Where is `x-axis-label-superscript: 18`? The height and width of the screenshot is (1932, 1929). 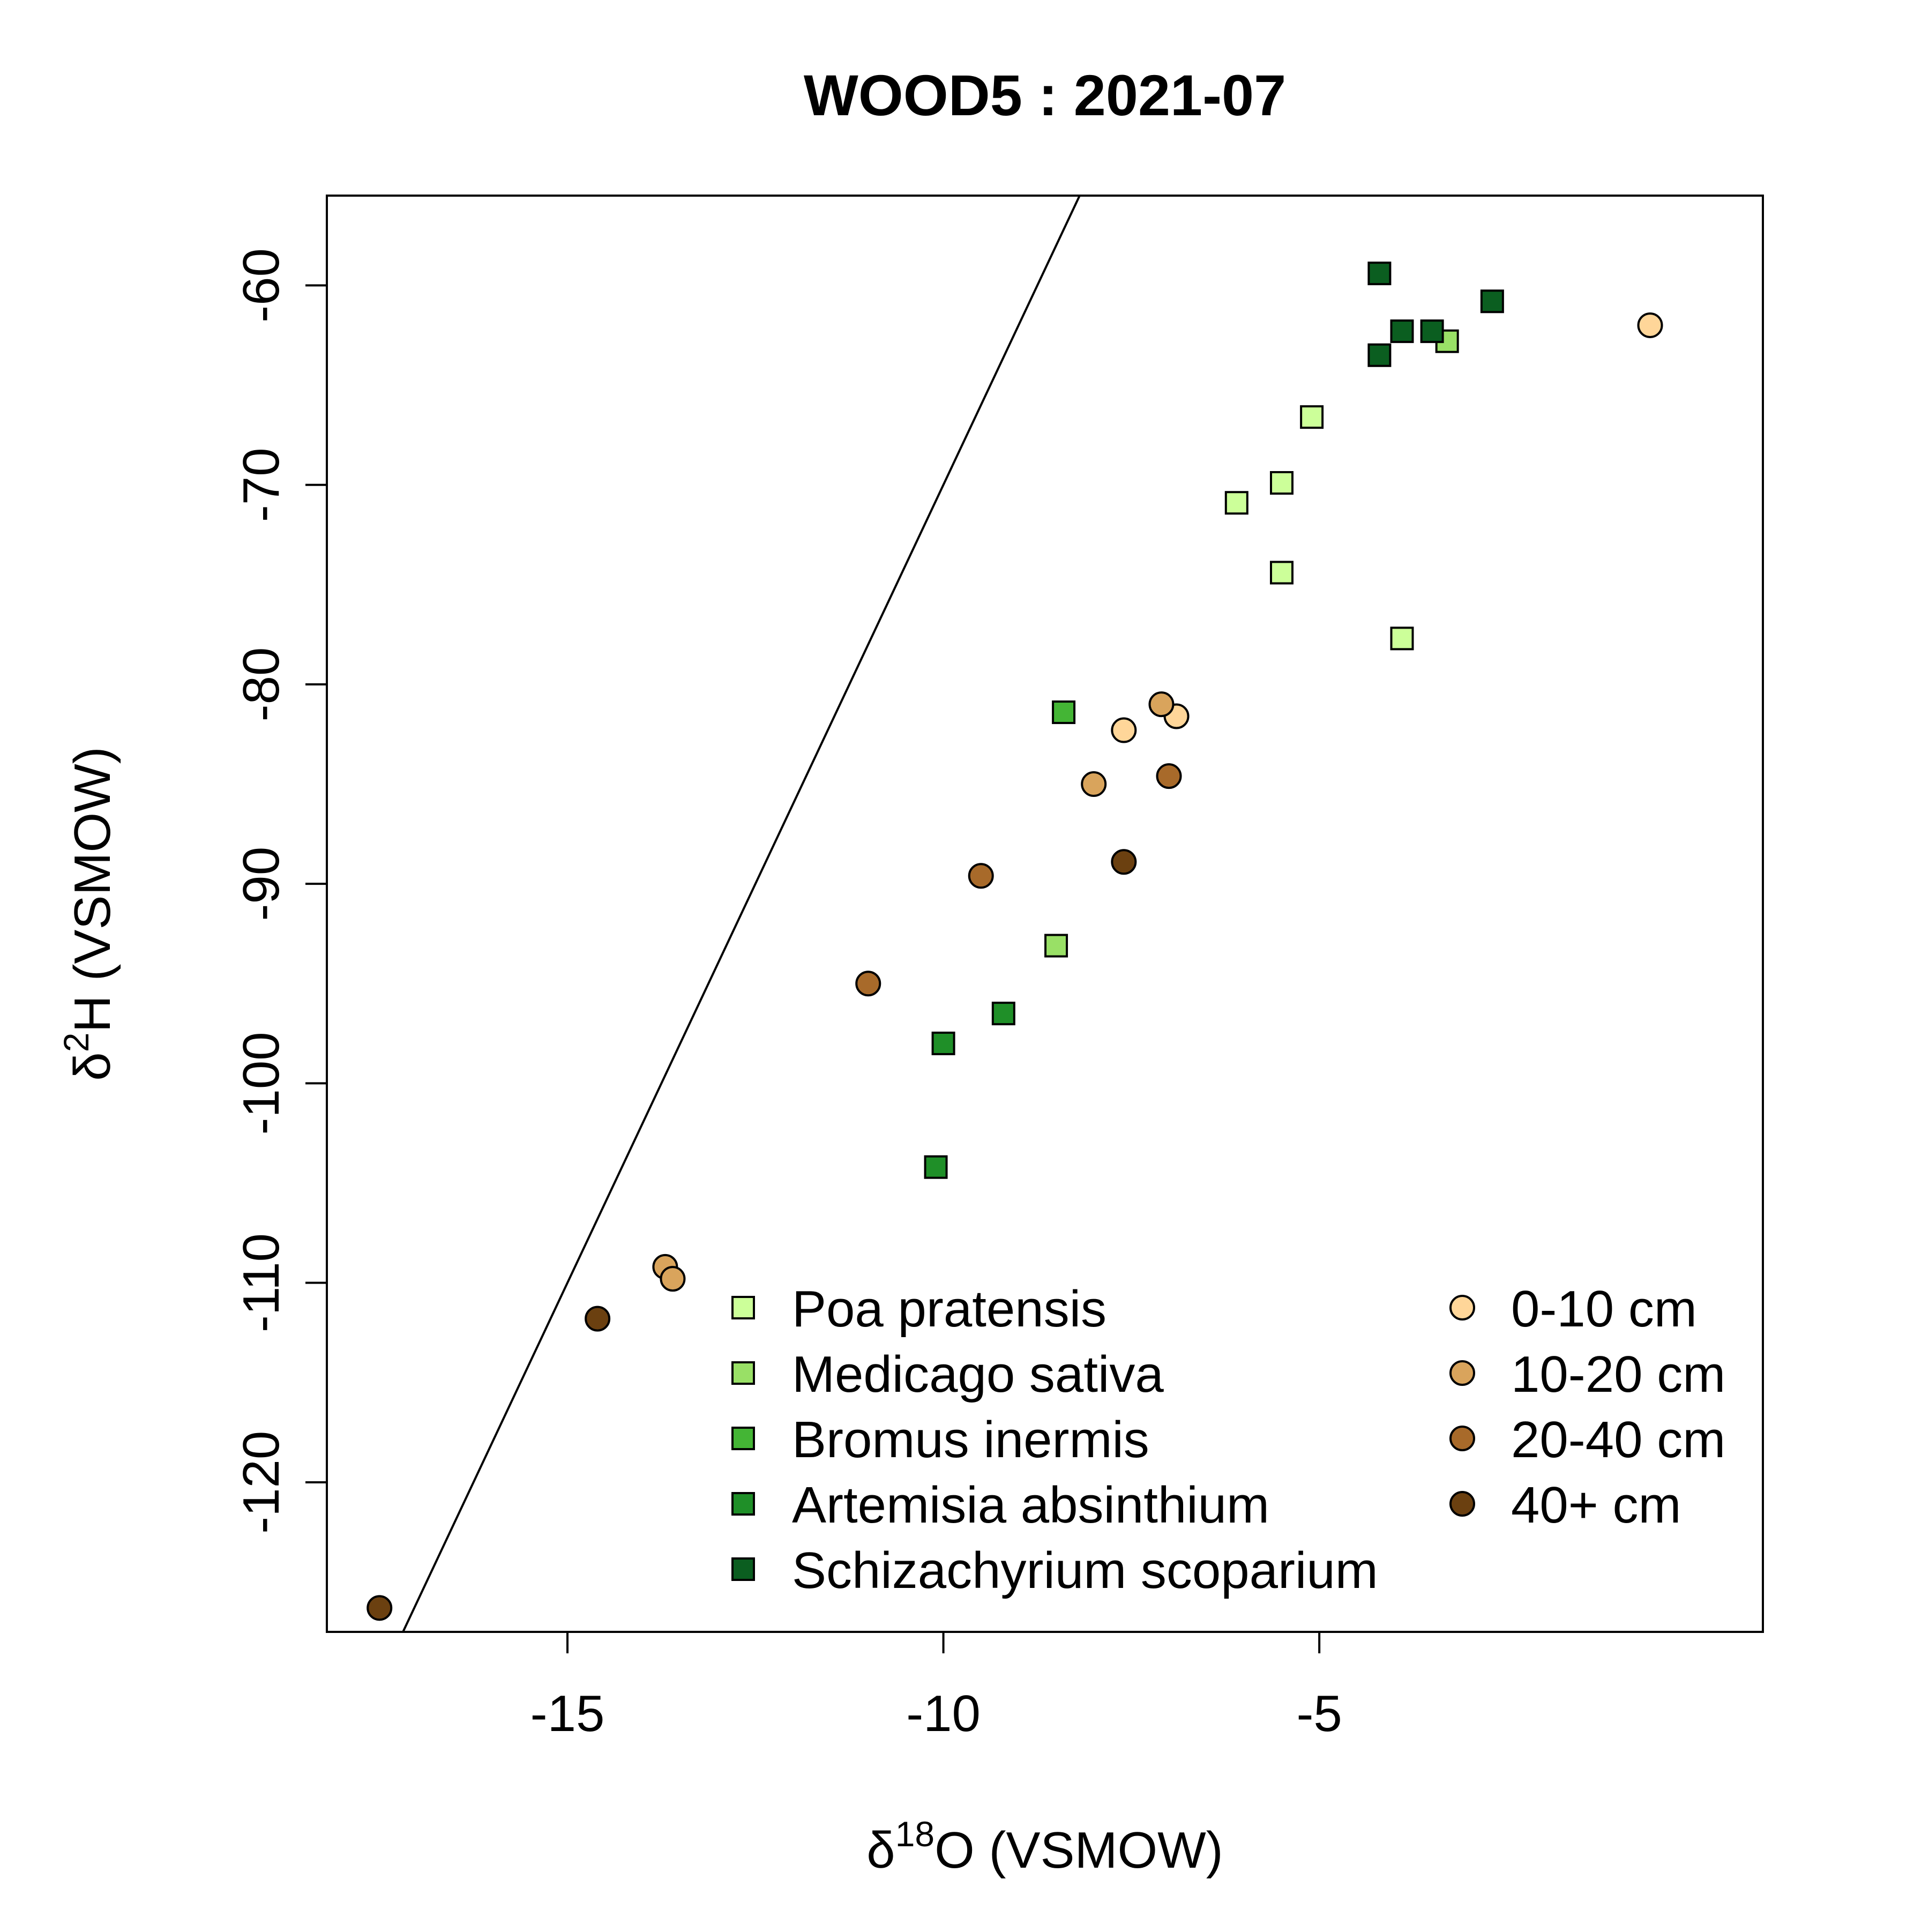 x-axis-label-superscript: 18 is located at coordinates (915, 1834).